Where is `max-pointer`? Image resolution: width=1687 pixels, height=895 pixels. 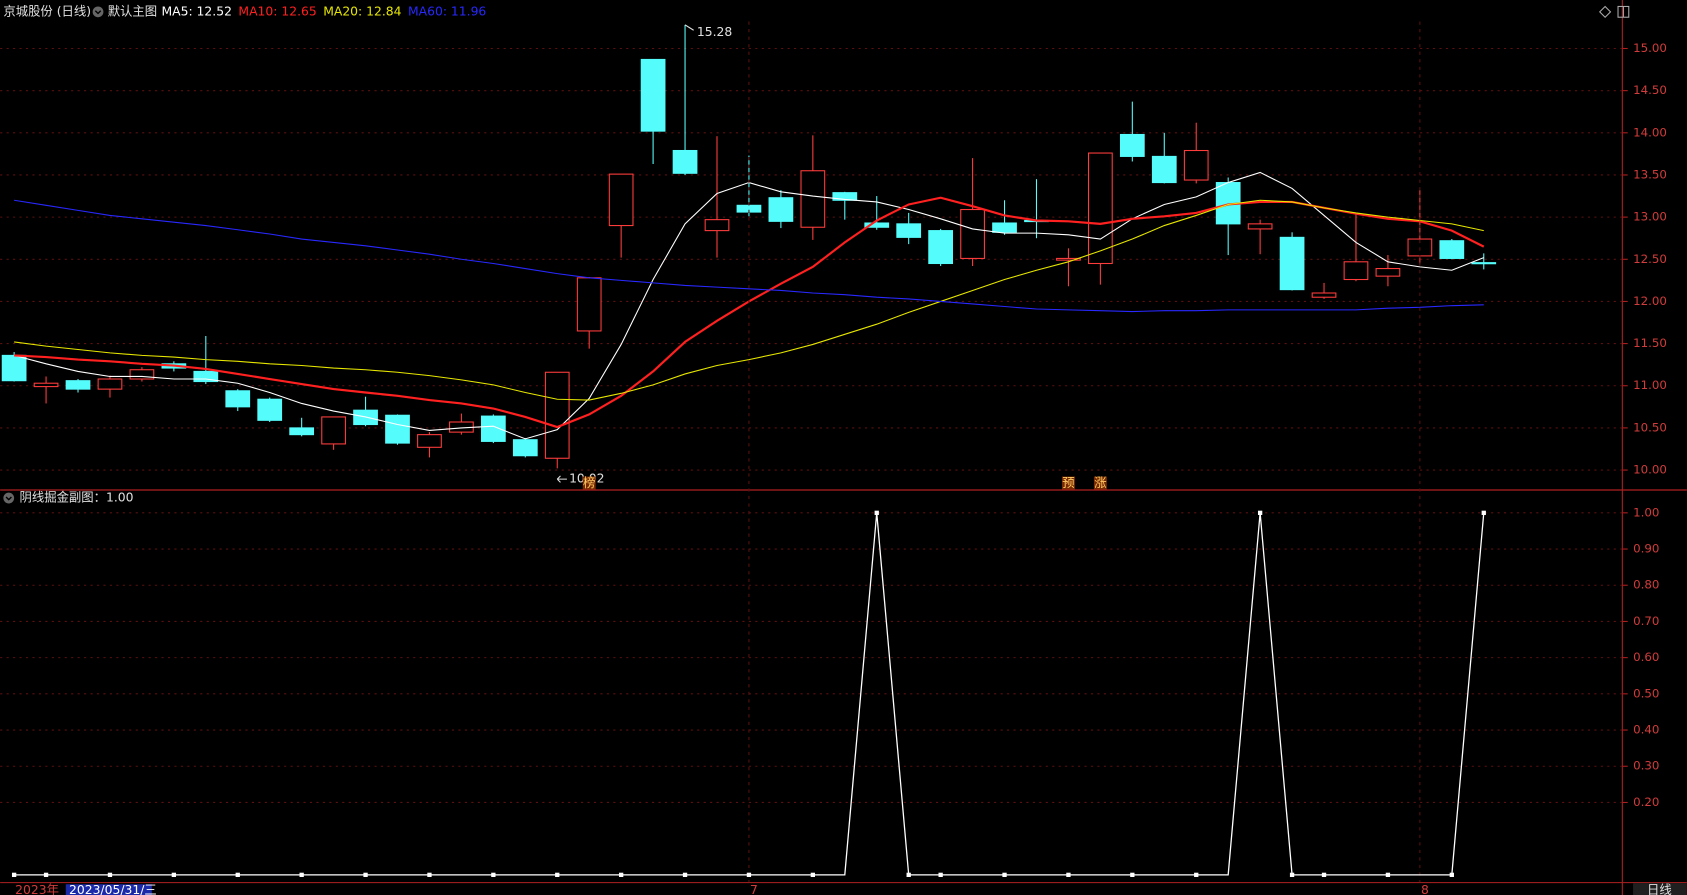 max-pointer is located at coordinates (689, 27).